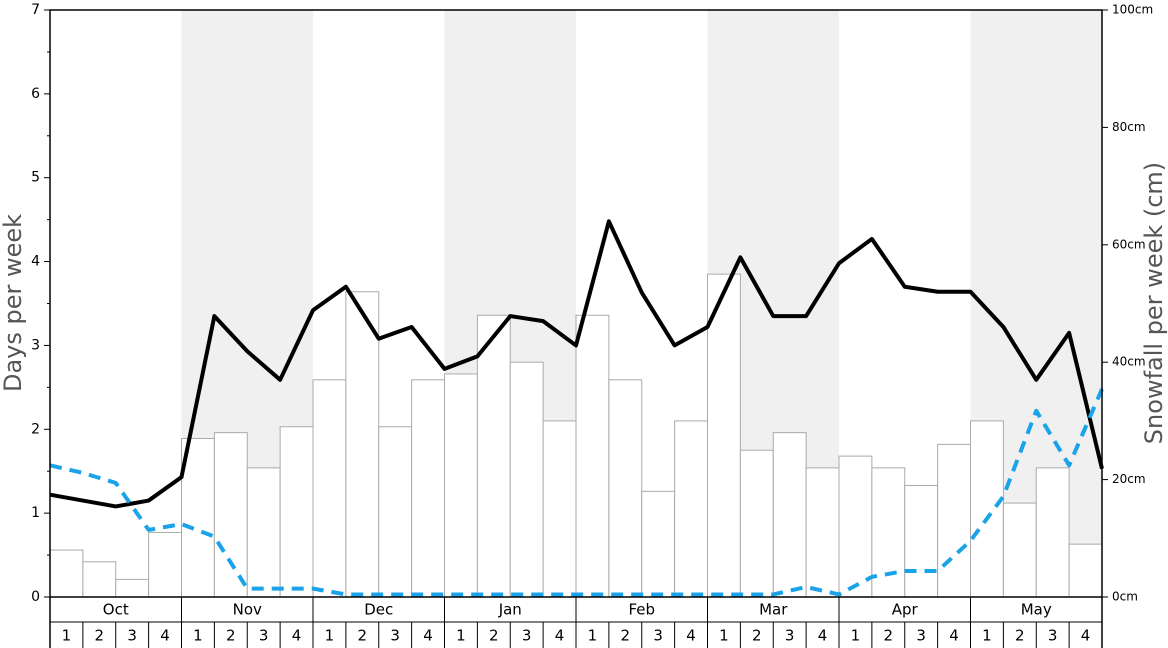  I want to click on y-tick-label: 5, so click(35, 178).